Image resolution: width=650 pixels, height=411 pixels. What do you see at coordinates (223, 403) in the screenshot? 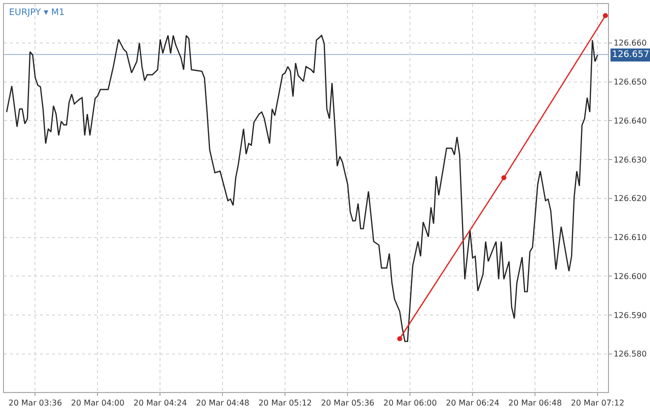
I see `x-tick-label: 20 Mar 04:48` at bounding box center [223, 403].